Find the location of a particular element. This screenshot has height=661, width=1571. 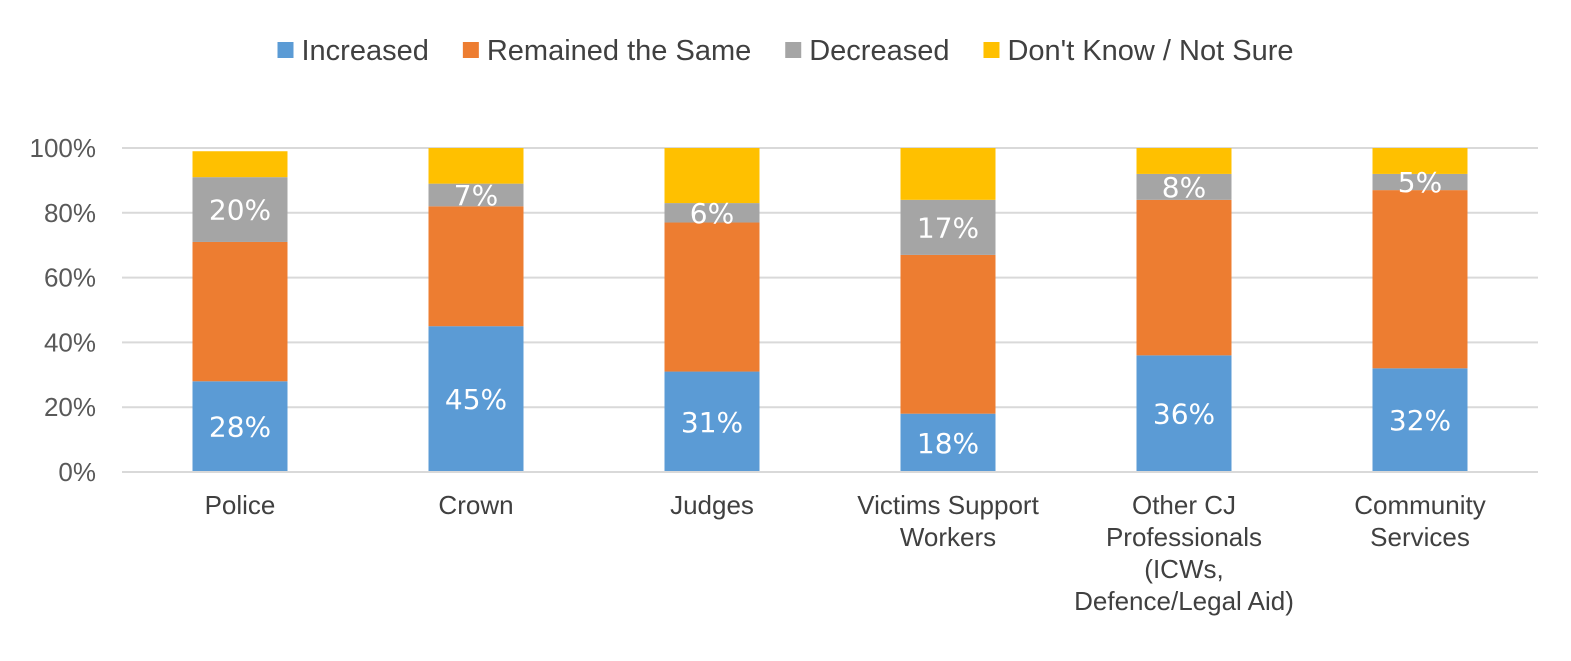

data-label-increased: 36% is located at coordinates (1184, 414).